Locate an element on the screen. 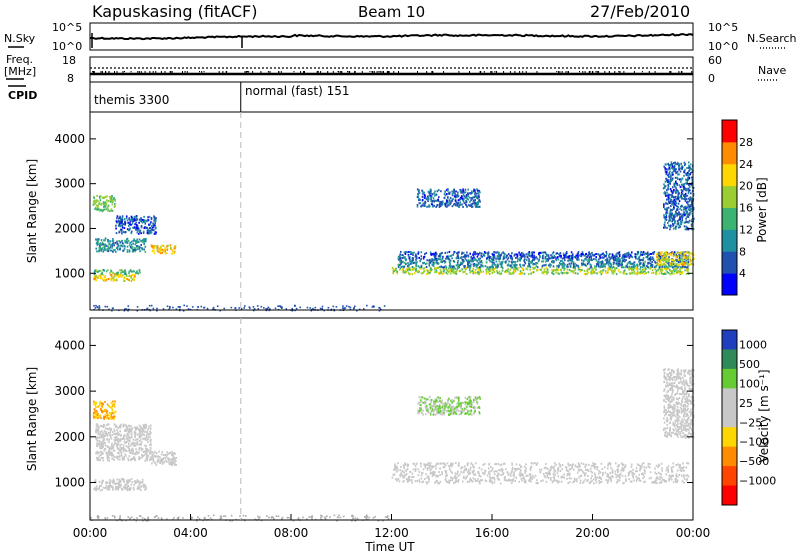 This screenshot has width=800, height=554. cpid-segment-1: themis 3300 is located at coordinates (131, 100).